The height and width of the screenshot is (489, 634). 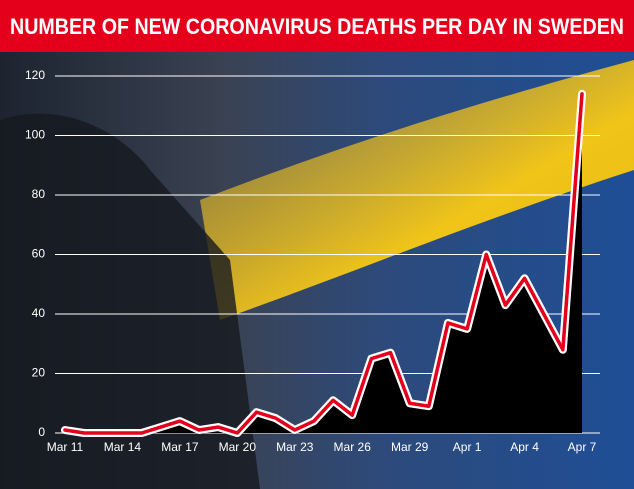 What do you see at coordinates (467, 447) in the screenshot?
I see `x-tick-label: Apr 1` at bounding box center [467, 447].